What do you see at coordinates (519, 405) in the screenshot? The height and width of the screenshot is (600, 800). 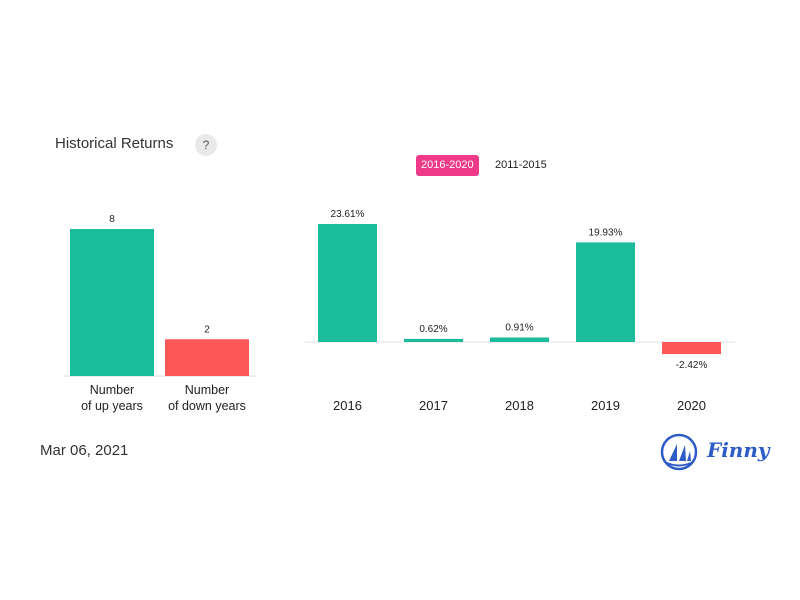 I see `year-tick-label: 2018` at bounding box center [519, 405].